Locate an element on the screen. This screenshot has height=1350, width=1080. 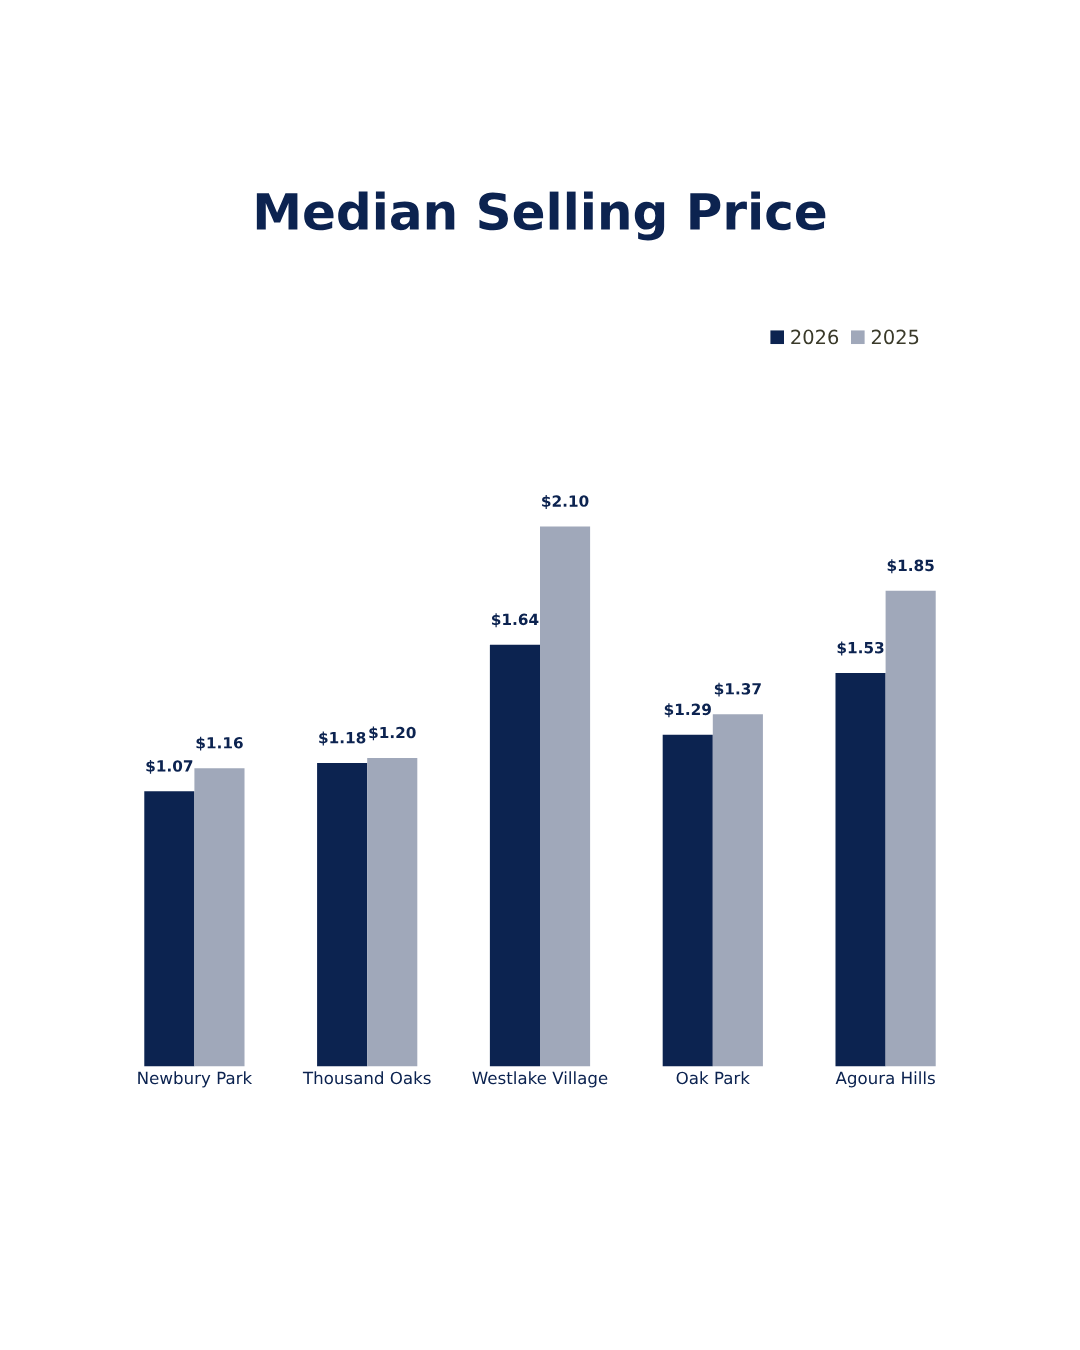
x-tick-label: Thousand Oaks is located at coordinates (366, 1078).